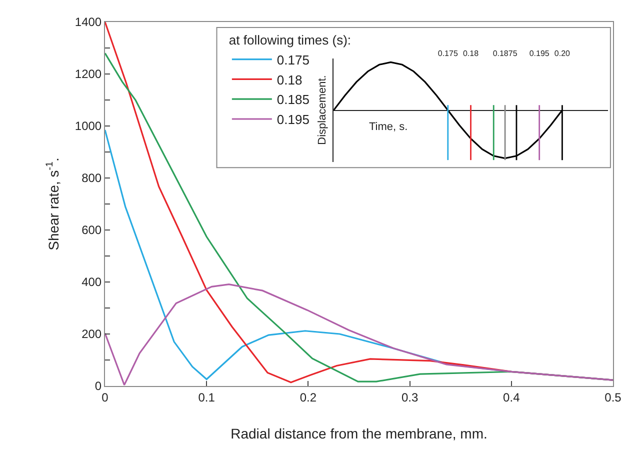  What do you see at coordinates (308, 397) in the screenshot?
I see `x-tick-label: 0.2` at bounding box center [308, 397].